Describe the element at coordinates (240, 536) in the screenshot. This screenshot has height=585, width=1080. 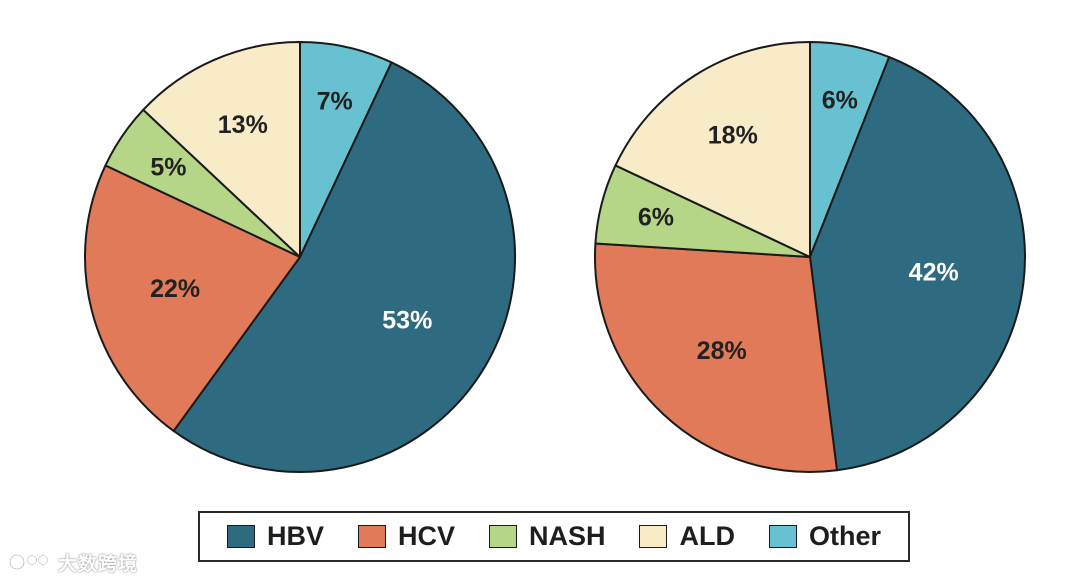
I see `legend-swatch-hbv` at that location.